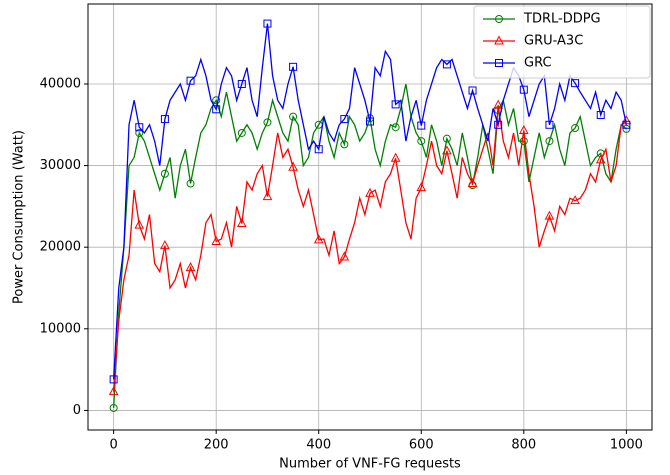 The image size is (670, 475). What do you see at coordinates (60, 247) in the screenshot?
I see `y-tick-label: 20000` at bounding box center [60, 247].